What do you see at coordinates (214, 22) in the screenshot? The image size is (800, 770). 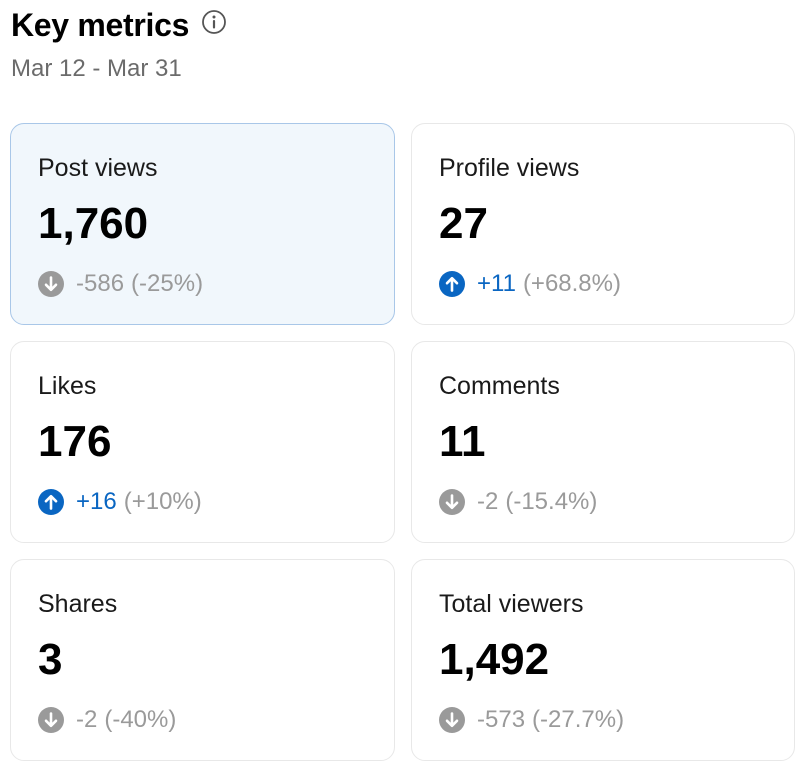 I see `info-icon` at bounding box center [214, 22].